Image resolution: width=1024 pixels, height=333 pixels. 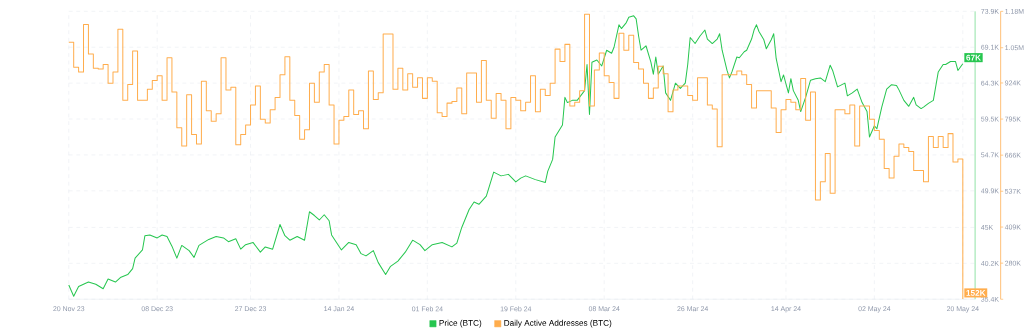 What do you see at coordinates (558, 323) in the screenshot?
I see `legend-label: Daily Active Addresses (BTC)` at bounding box center [558, 323].